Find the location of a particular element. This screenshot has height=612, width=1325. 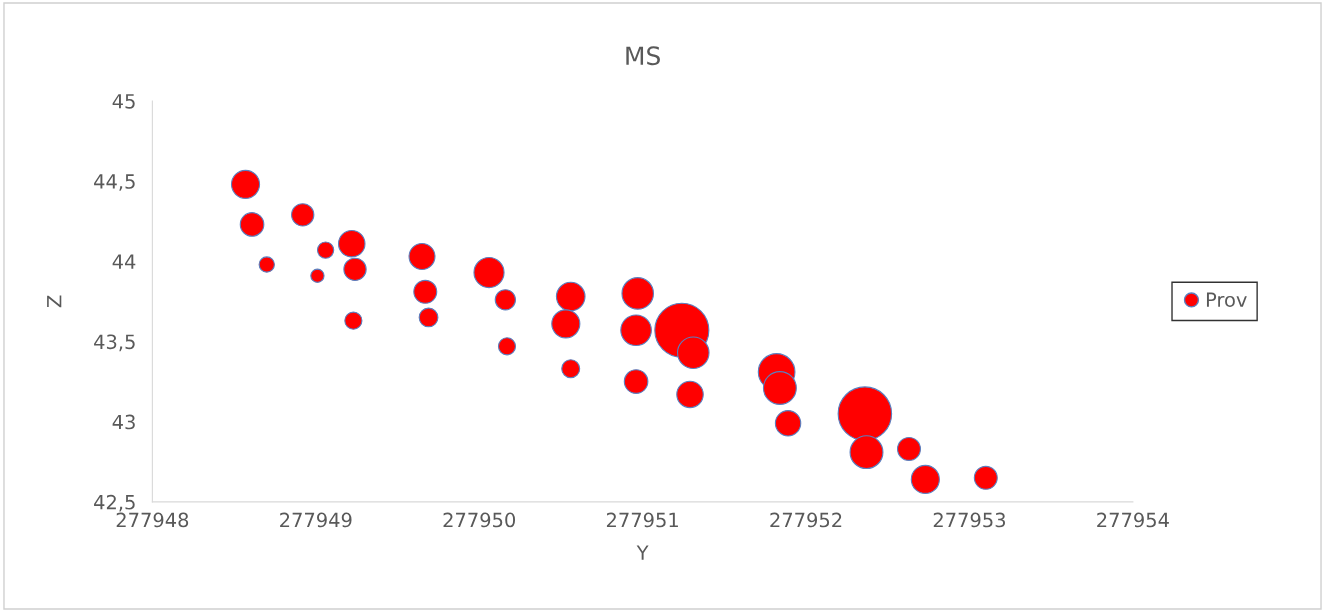

legend-label: Prov is located at coordinates (1226, 300).